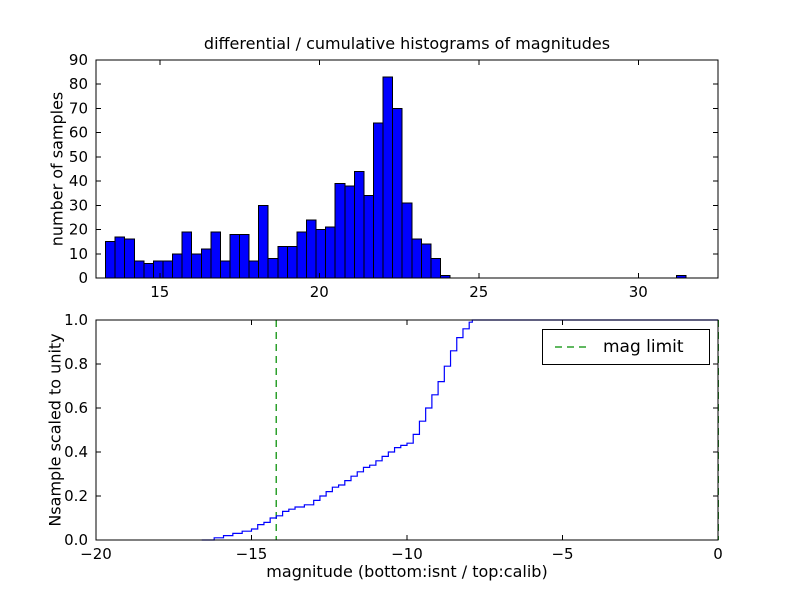  What do you see at coordinates (76, 540) in the screenshot?
I see `y-tick-label: 0.0` at bounding box center [76, 540].